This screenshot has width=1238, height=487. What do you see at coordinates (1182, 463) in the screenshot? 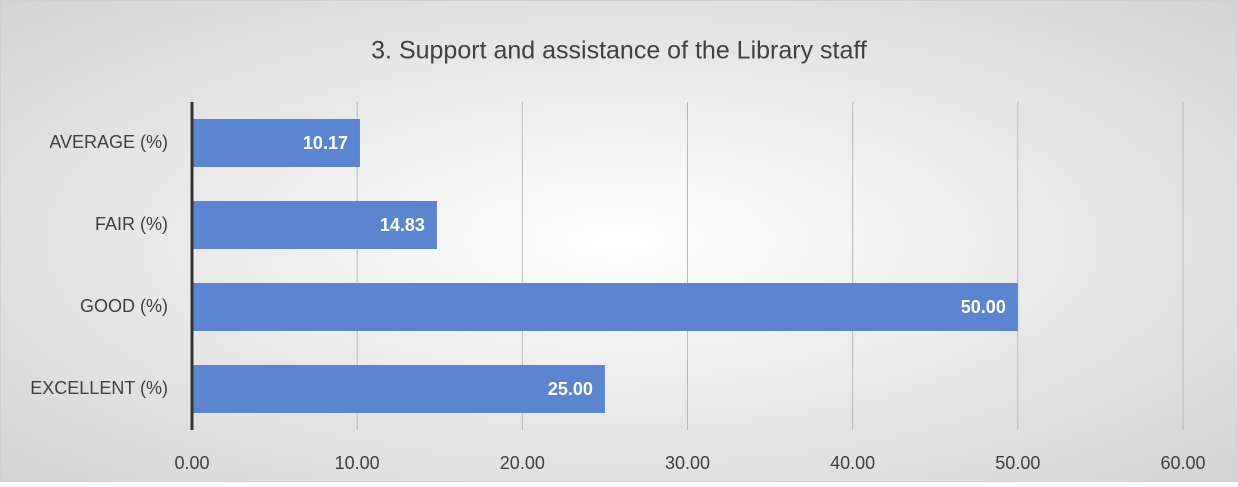
I see `x-tick-label: 60.00` at bounding box center [1182, 463].